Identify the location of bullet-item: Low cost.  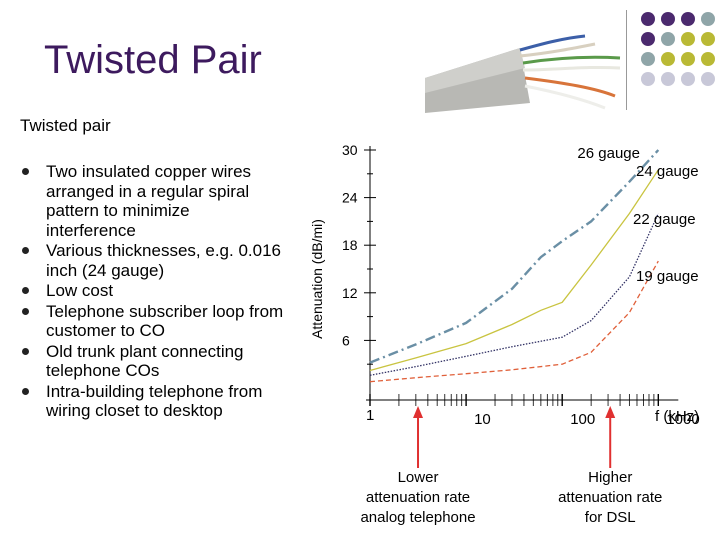
(153, 291).